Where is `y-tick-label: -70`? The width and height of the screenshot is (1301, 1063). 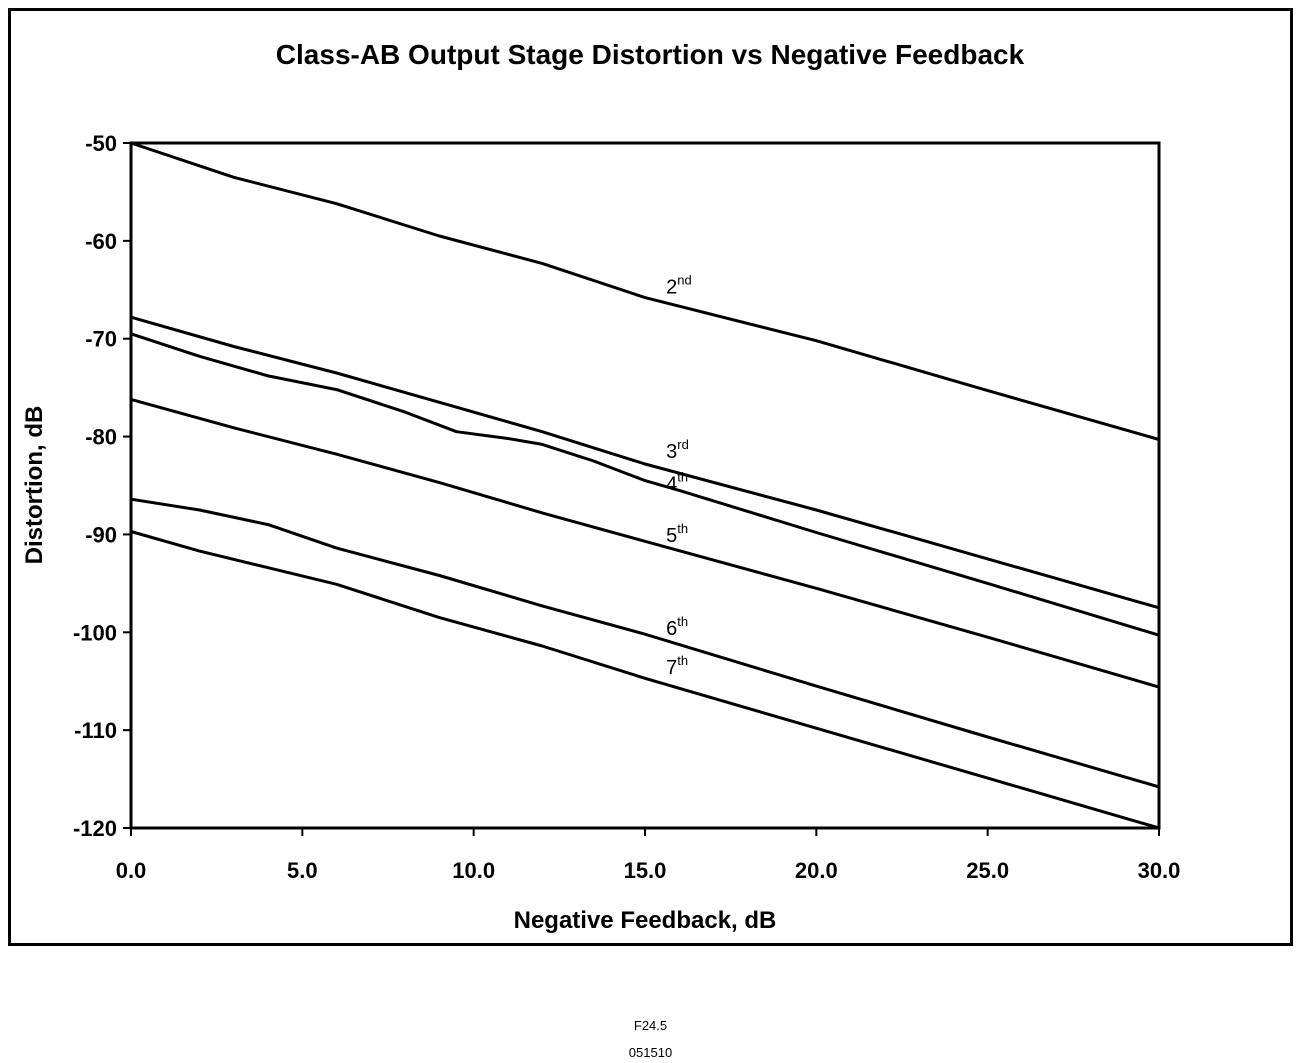 y-tick-label: -70 is located at coordinates (101, 339).